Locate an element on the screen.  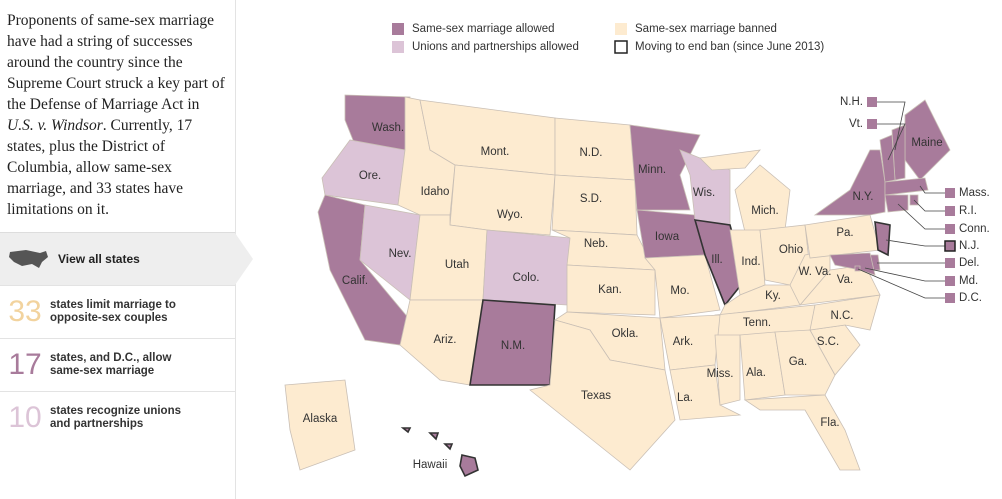
state-label: Ohio is located at coordinates (791, 250).